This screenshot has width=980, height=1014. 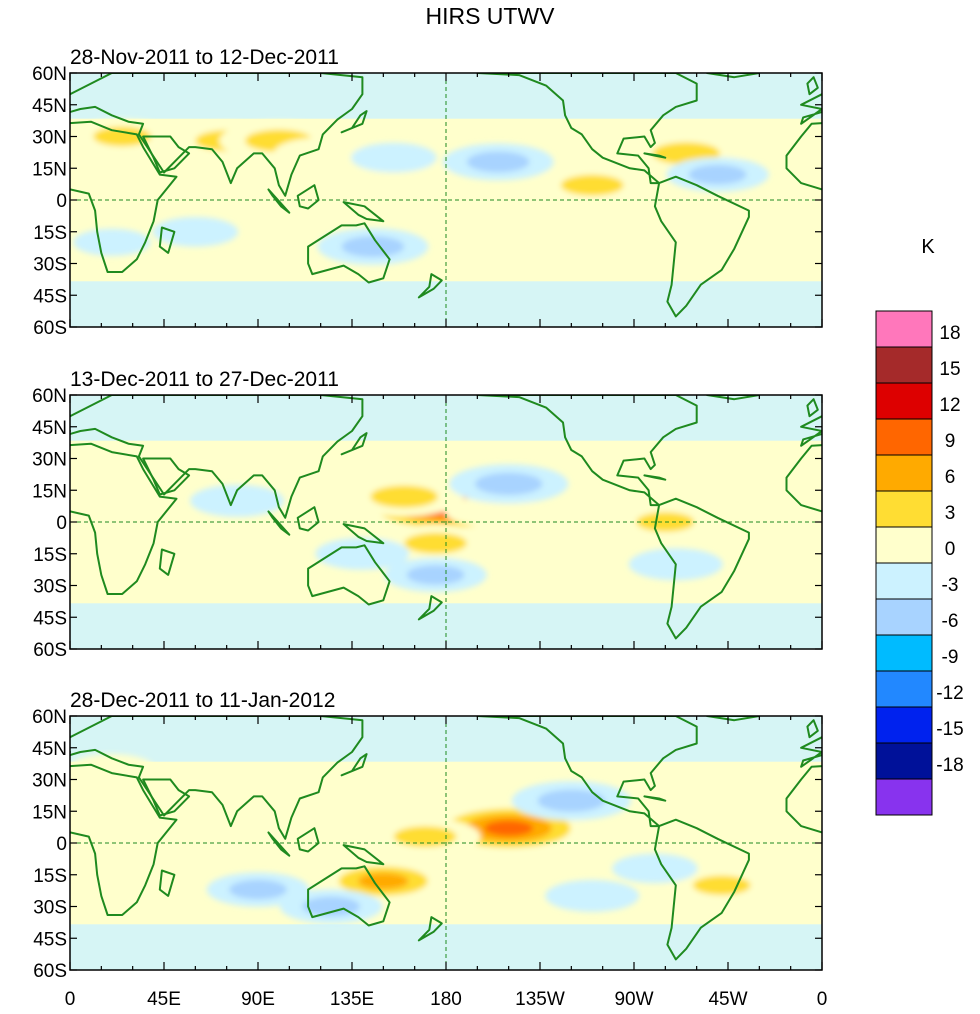 What do you see at coordinates (949, 369) in the screenshot?
I see `colorbar-level-label: 15` at bounding box center [949, 369].